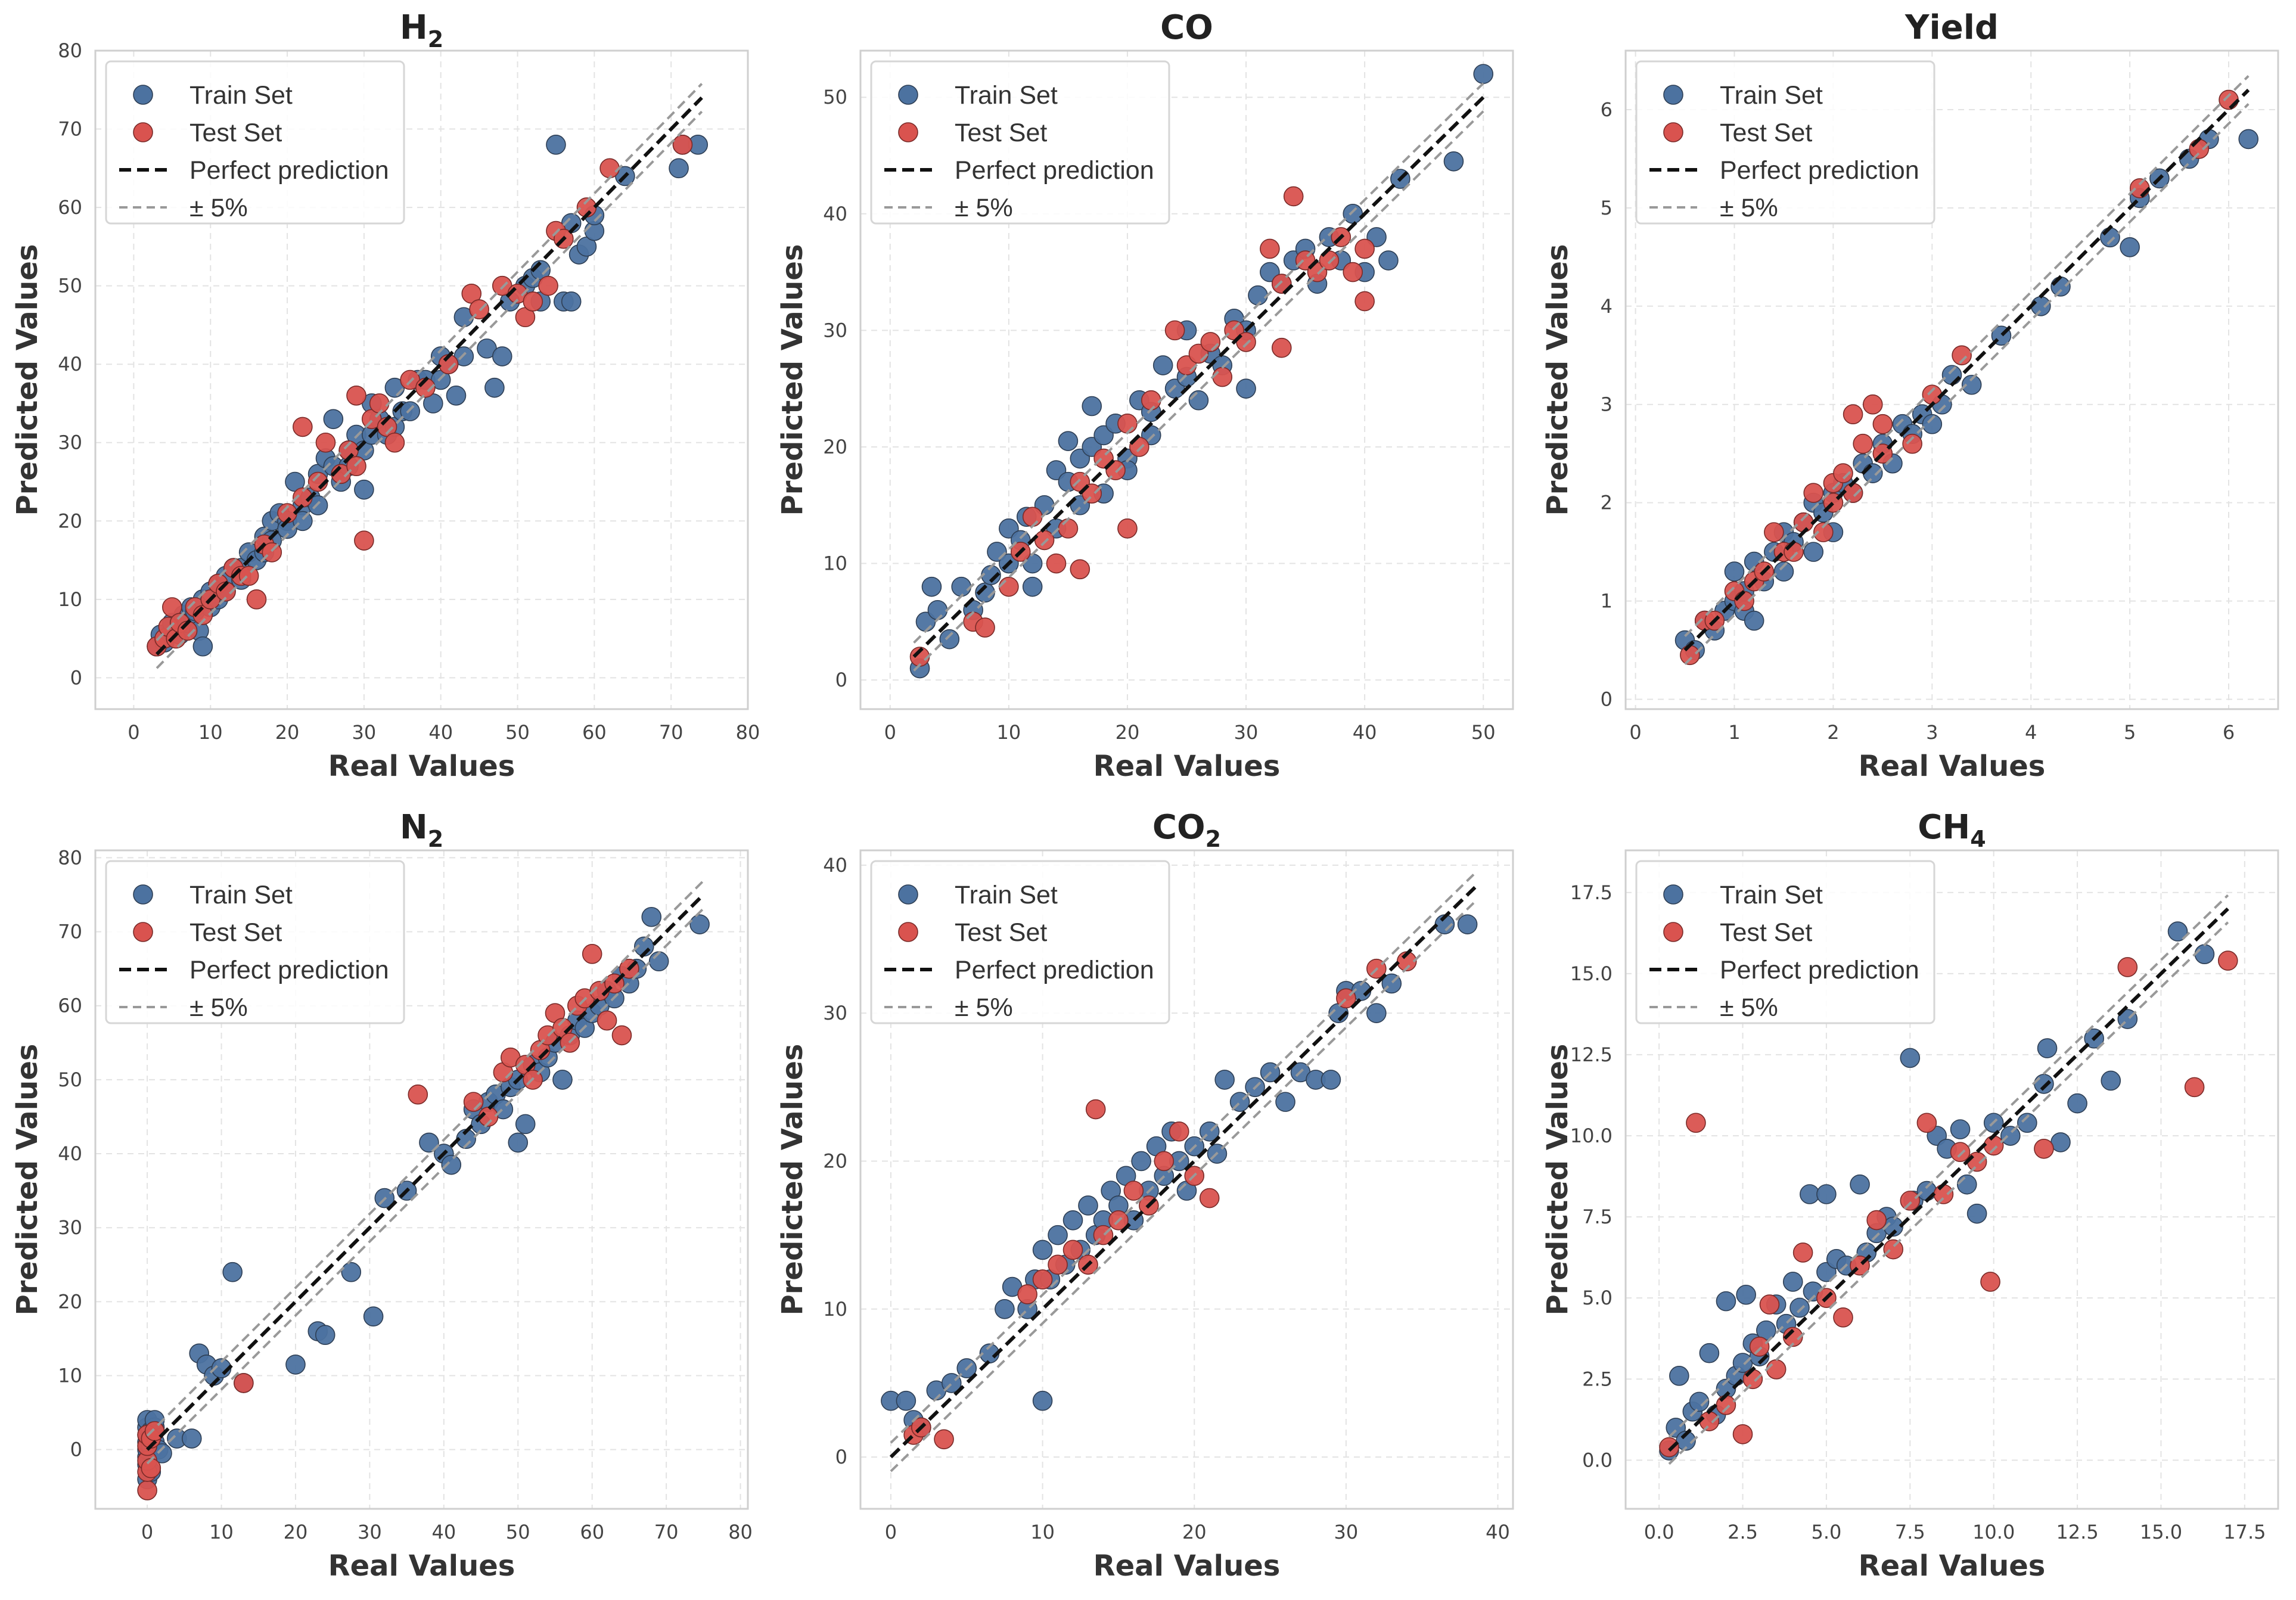  I want to click on y-tick-label: 1, so click(1607, 602).